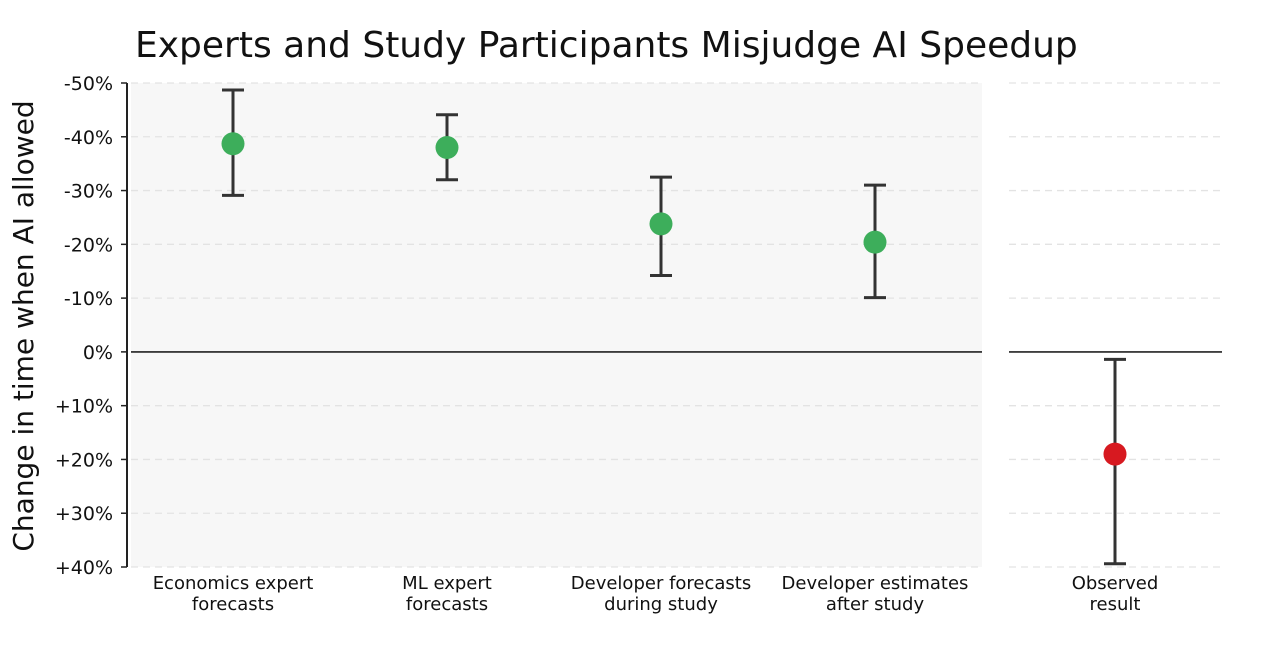 The height and width of the screenshot is (645, 1280). I want to click on x-category-label: Economics expert, so click(233, 583).